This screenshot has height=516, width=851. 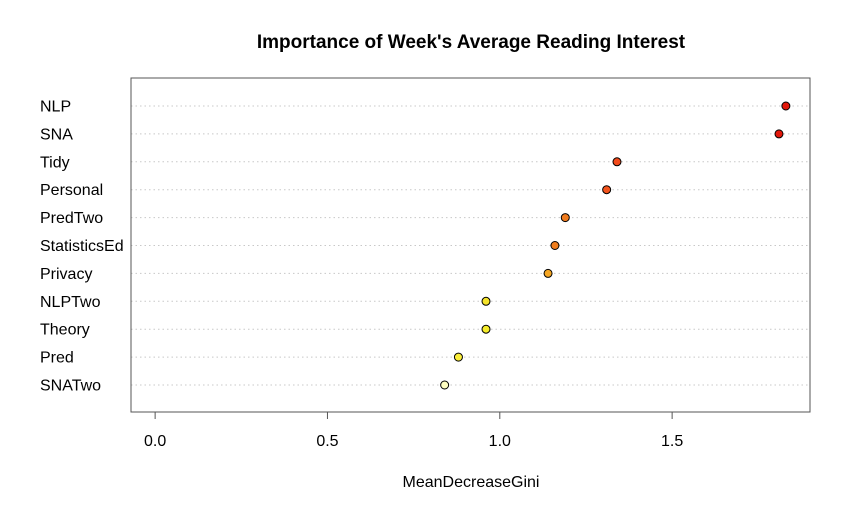 I want to click on category-label: NLPTwo, so click(x=70, y=302).